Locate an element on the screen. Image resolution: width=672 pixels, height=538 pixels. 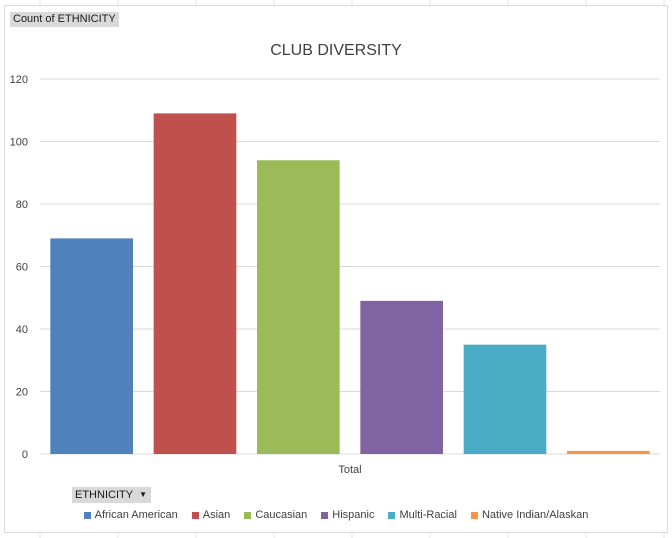
y-tick-label: 120 is located at coordinates (19, 80).